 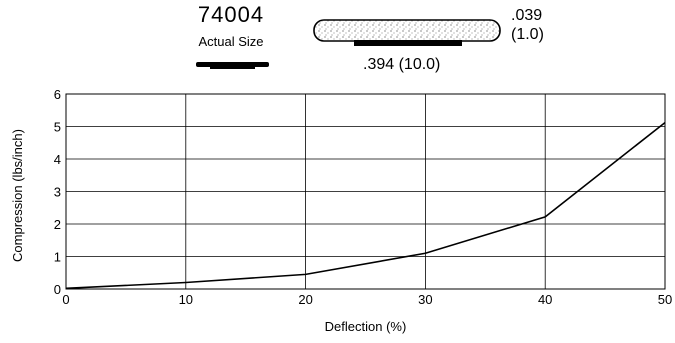 I want to click on thickness-mm: (1.0), so click(x=527, y=34).